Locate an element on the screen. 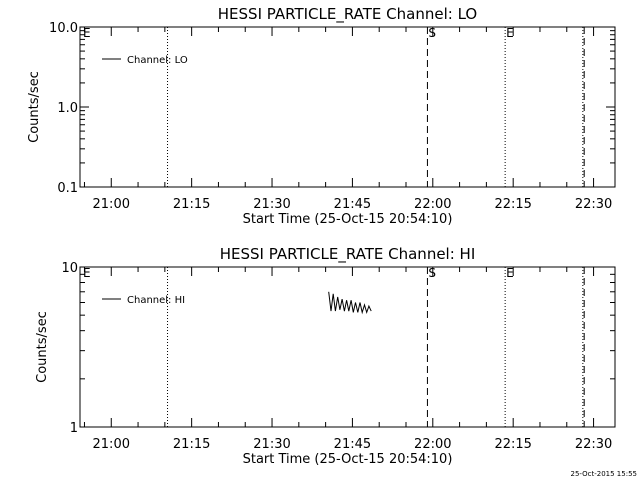 The width and height of the screenshot is (640, 480). y-tick-label: 0.1 is located at coordinates (67, 188).